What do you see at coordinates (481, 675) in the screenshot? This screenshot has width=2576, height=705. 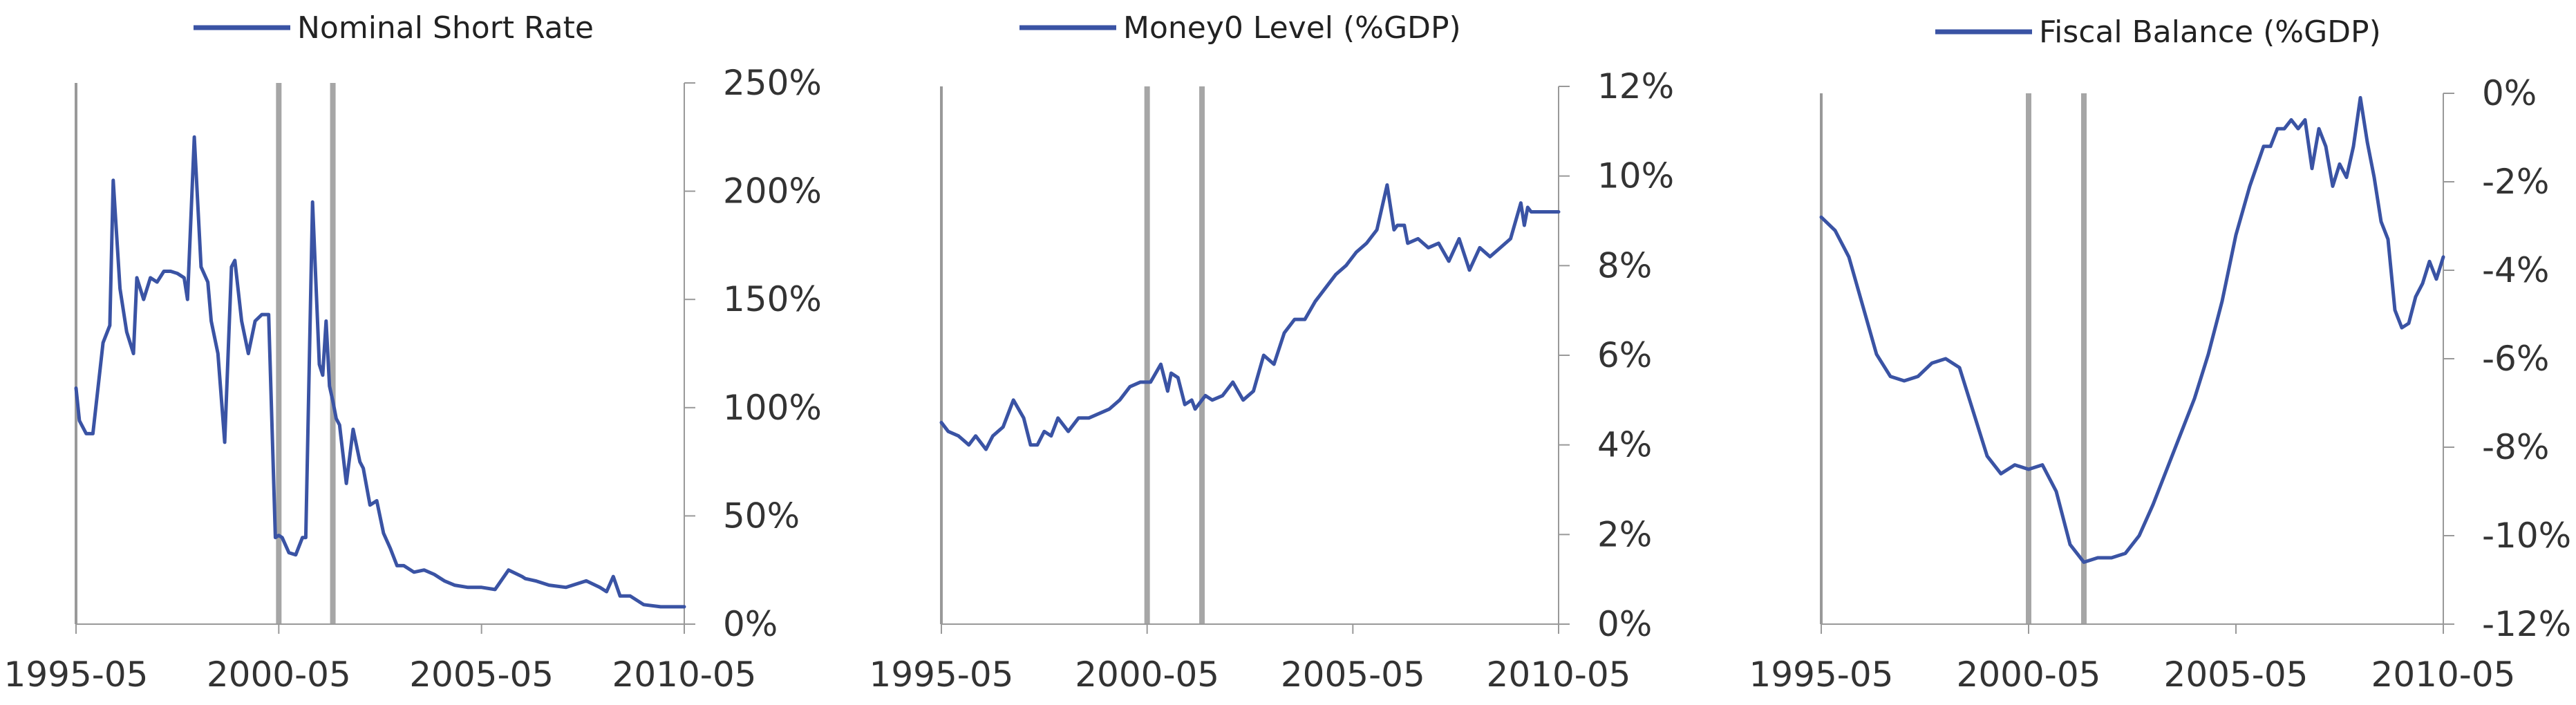 I see `short-rate-x-tick-label: 2005-05` at bounding box center [481, 675].